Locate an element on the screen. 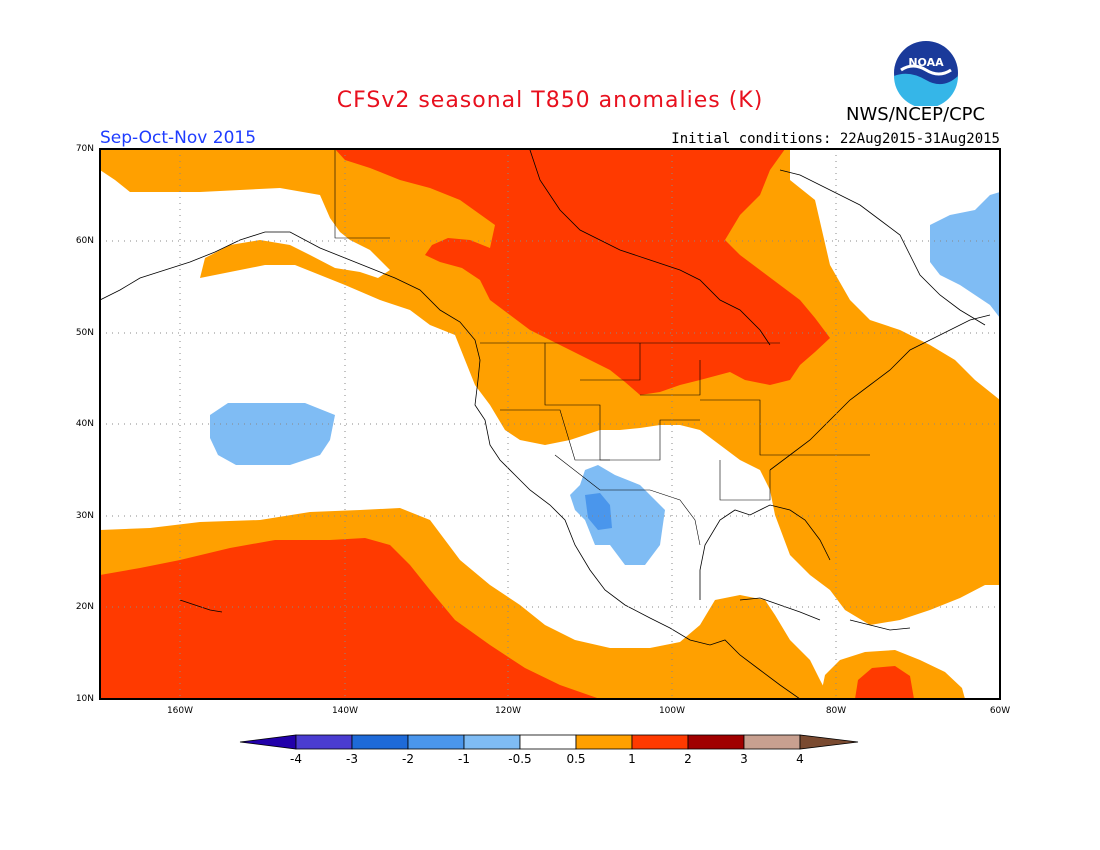  lat-label-60n: 60N is located at coordinates (84, 241).